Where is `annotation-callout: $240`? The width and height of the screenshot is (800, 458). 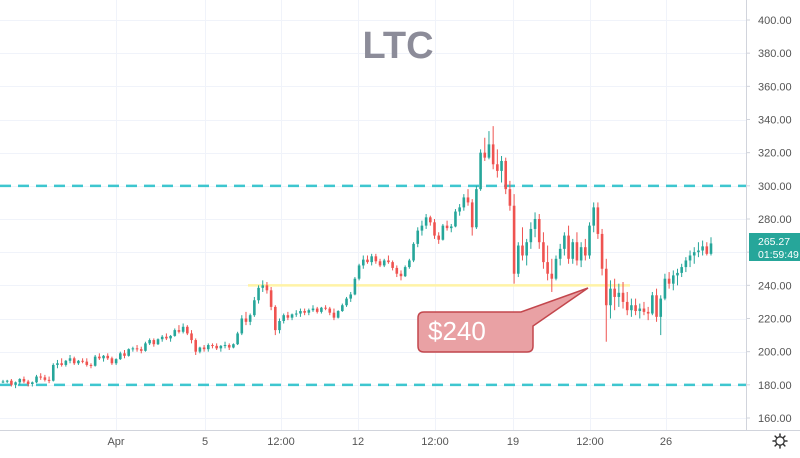 annotation-callout: $240 is located at coordinates (503, 320).